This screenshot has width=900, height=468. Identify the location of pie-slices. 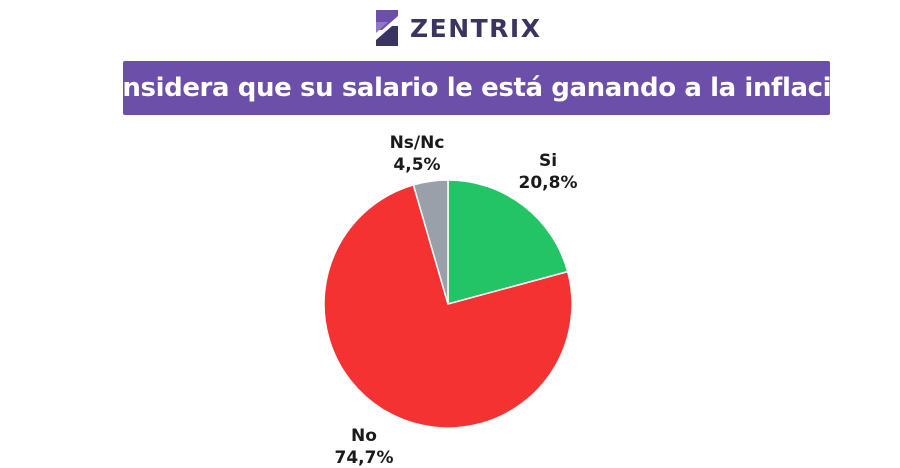
(448, 304).